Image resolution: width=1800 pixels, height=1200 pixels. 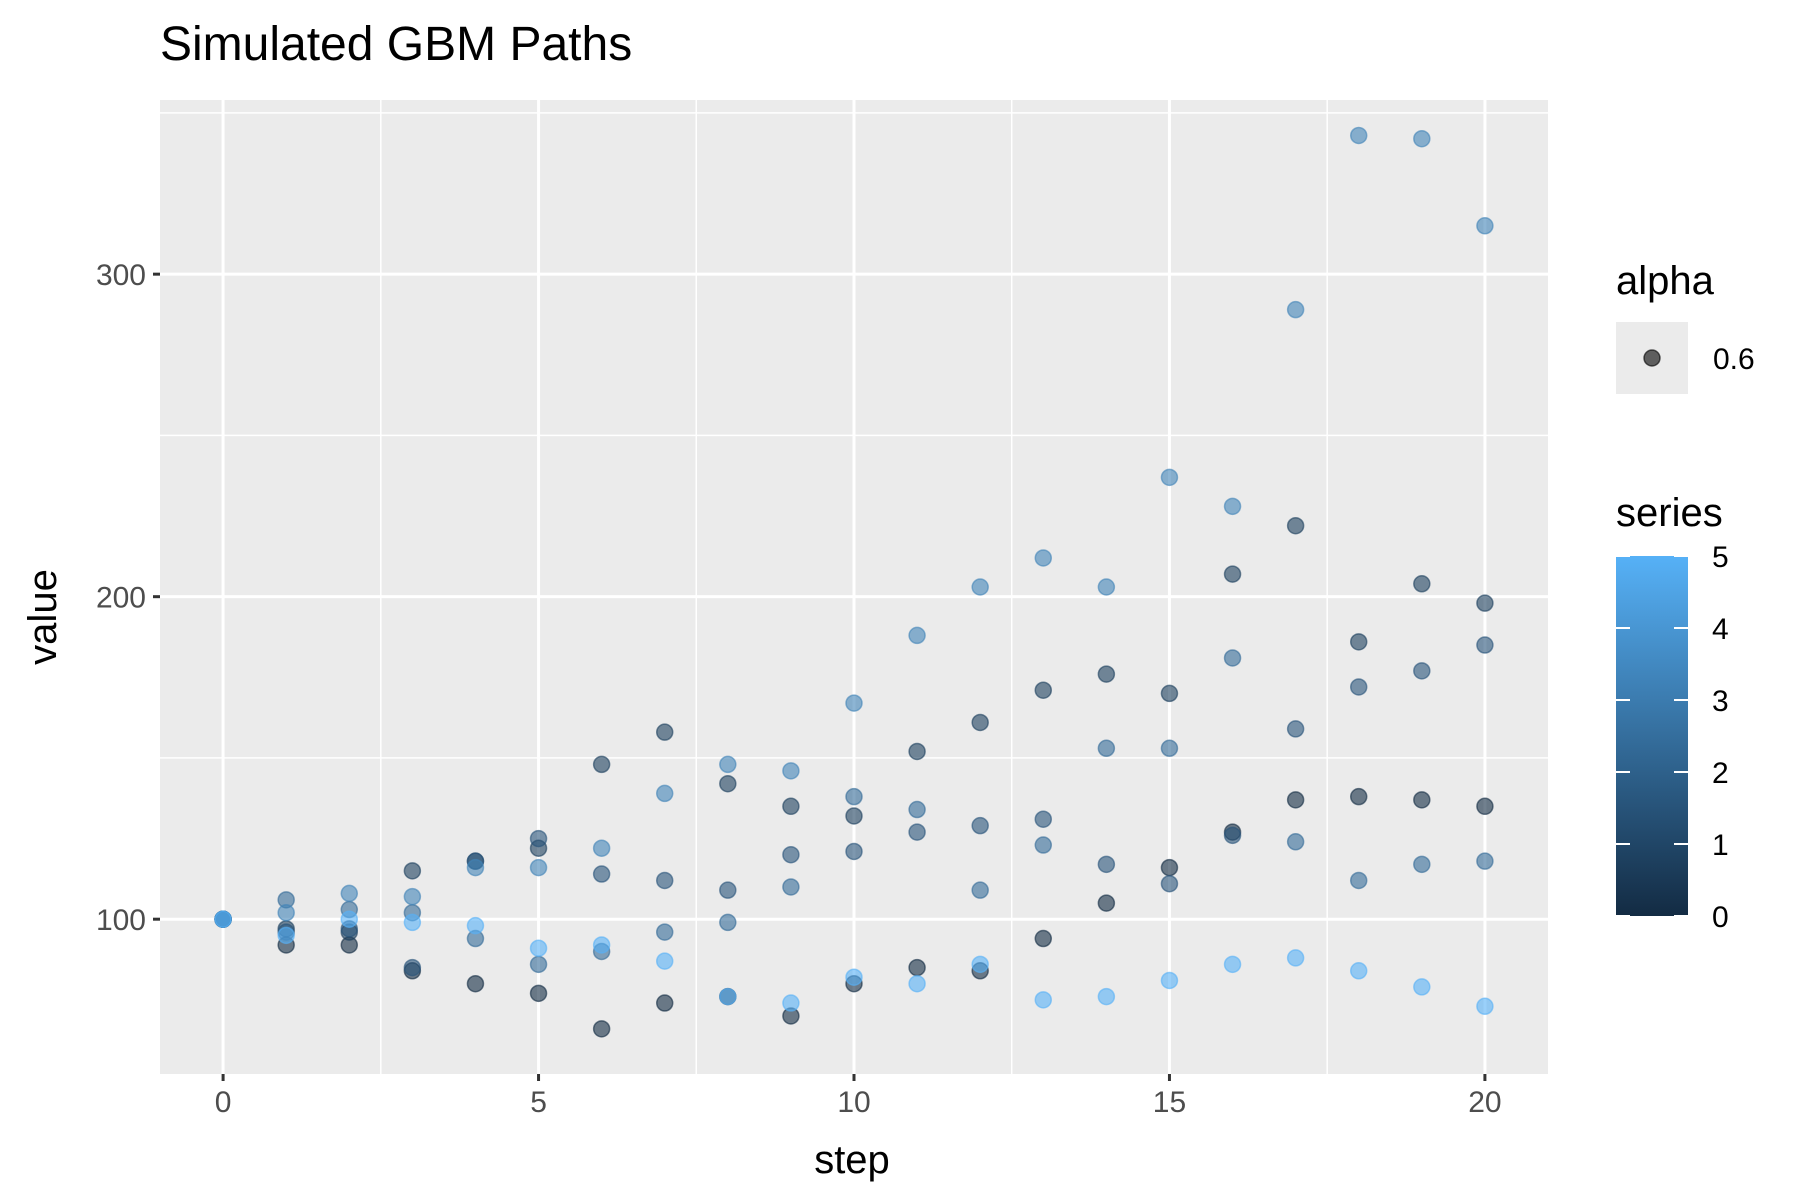 What do you see at coordinates (121, 275) in the screenshot?
I see `y-tick-label: 300` at bounding box center [121, 275].